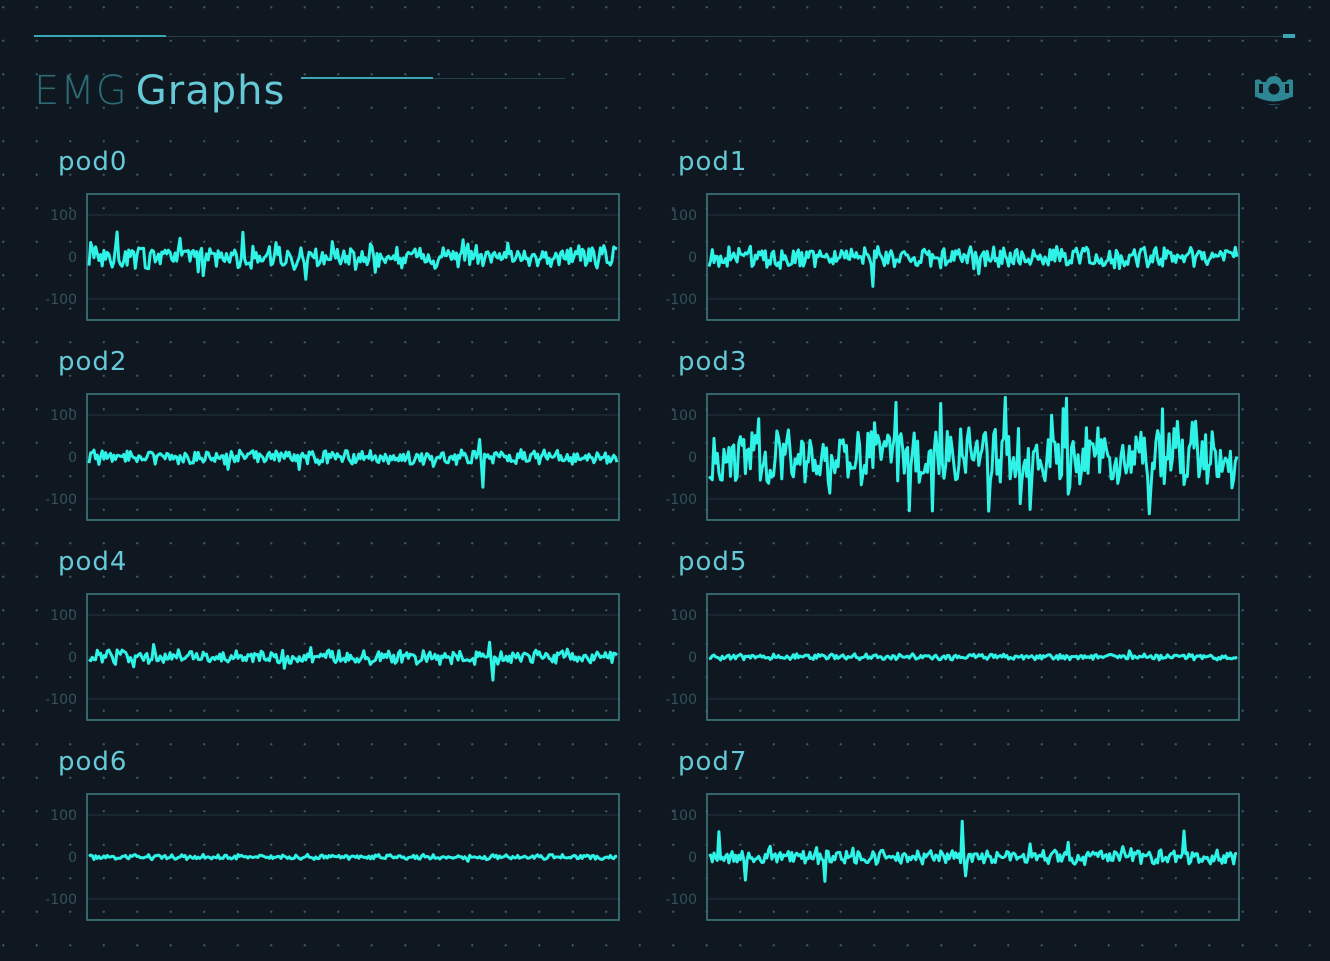  What do you see at coordinates (367, 78) in the screenshot?
I see `title-rule-accent` at bounding box center [367, 78].